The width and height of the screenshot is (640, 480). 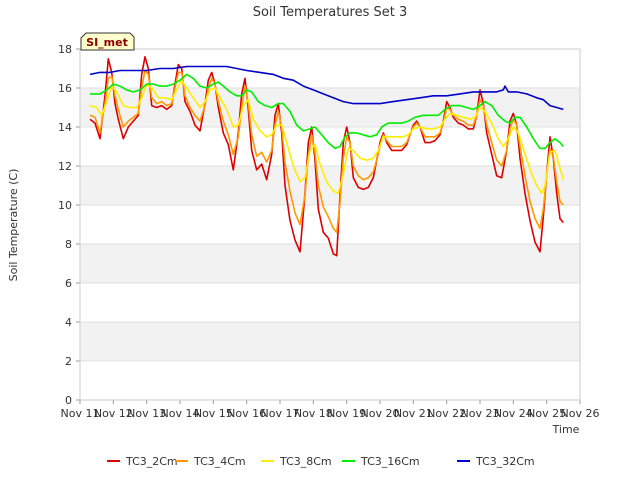 I want to click on series-line-tc3-32cm, so click(x=326, y=88).